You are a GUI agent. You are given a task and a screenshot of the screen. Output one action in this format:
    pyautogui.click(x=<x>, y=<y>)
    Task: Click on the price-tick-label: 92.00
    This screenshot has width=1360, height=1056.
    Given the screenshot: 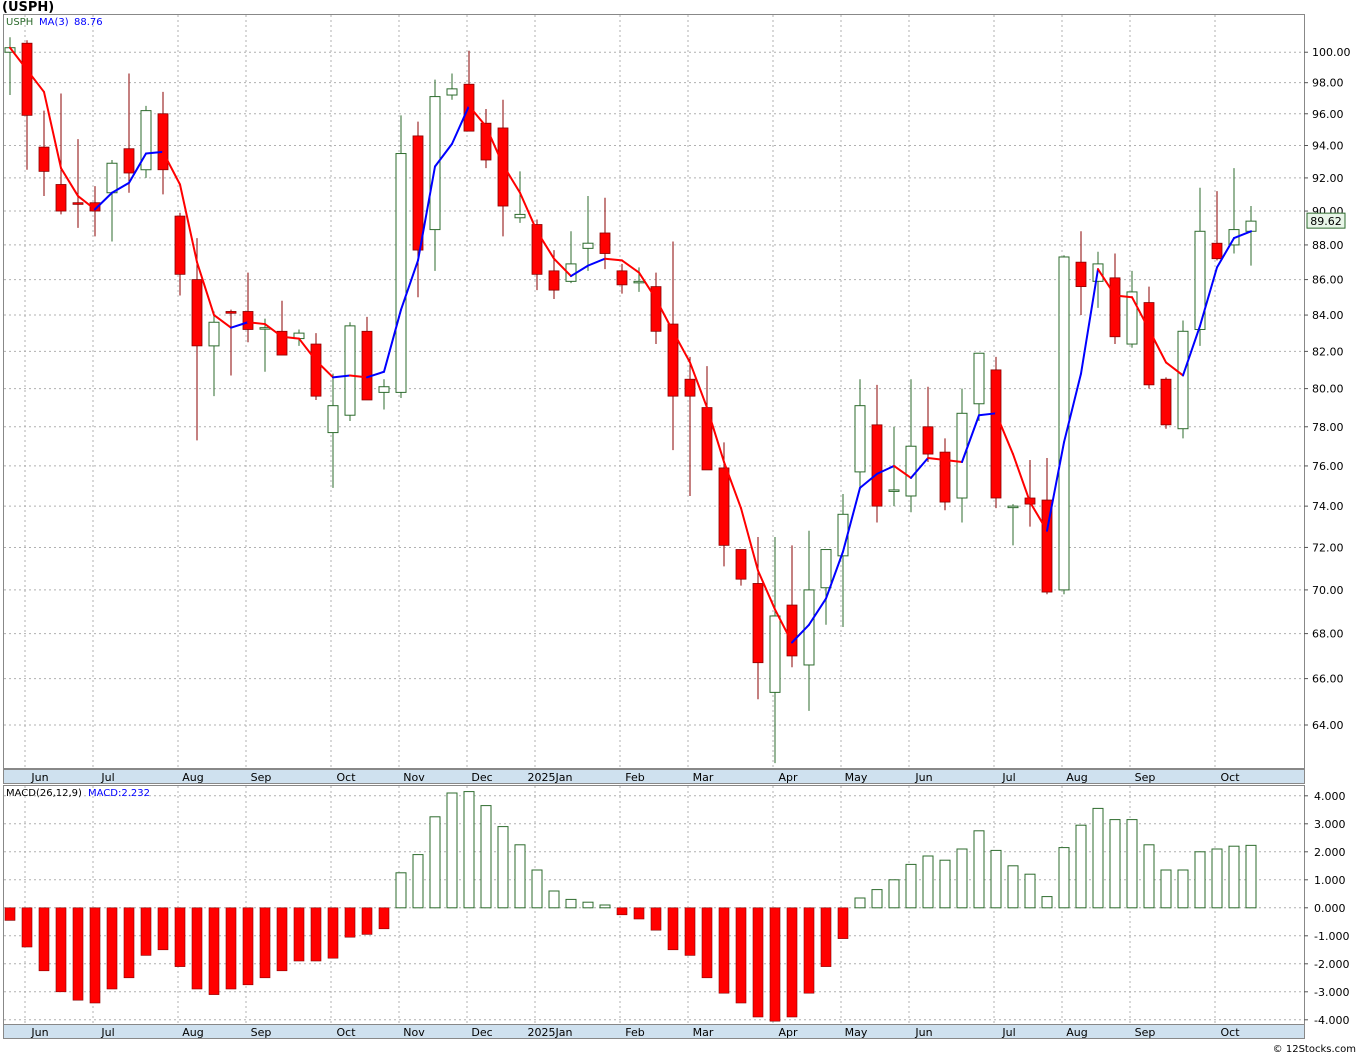 What is the action you would take?
    pyautogui.click(x=1328, y=178)
    